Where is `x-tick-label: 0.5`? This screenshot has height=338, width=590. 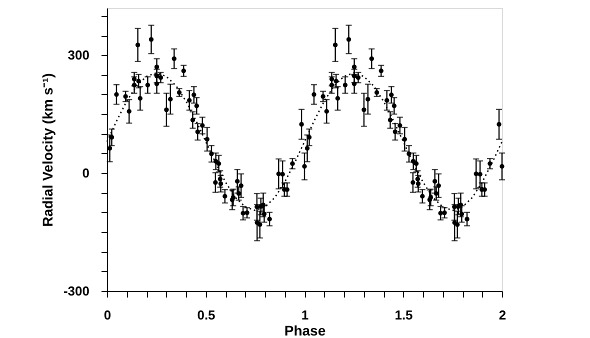 x-tick-label: 0.5 is located at coordinates (206, 315).